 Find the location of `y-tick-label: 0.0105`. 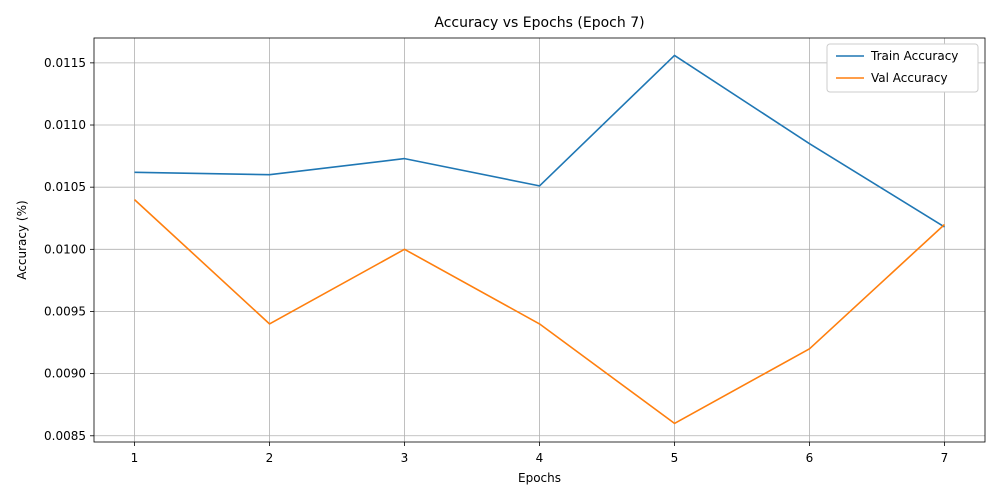

y-tick-label: 0.0105 is located at coordinates (65, 187).